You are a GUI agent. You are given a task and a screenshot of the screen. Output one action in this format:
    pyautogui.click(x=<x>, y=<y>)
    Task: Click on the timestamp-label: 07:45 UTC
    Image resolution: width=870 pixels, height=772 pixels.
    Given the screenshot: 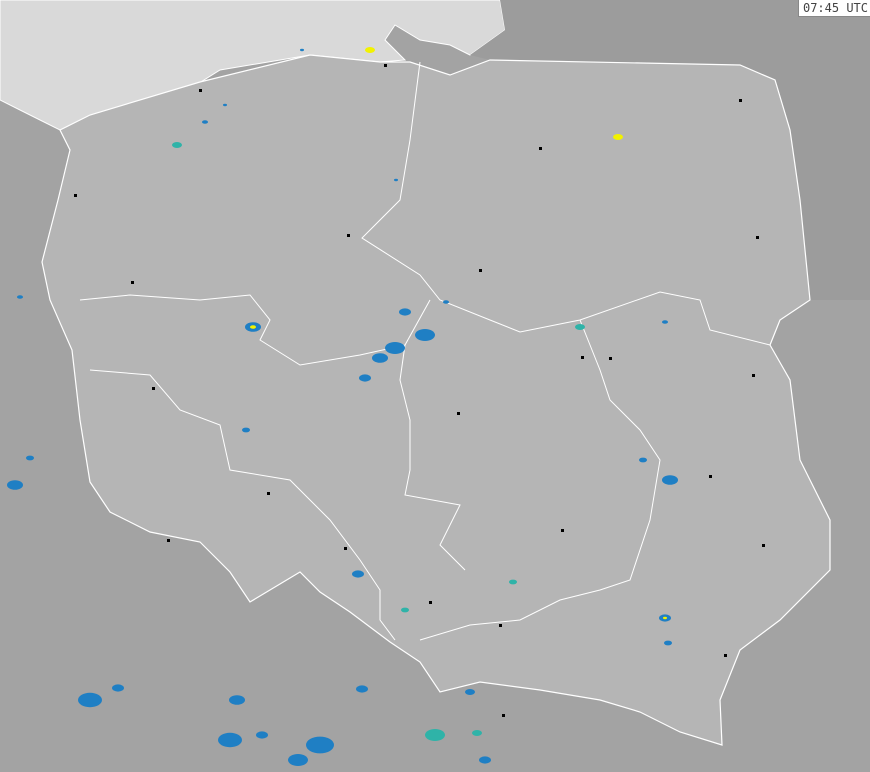 What is the action you would take?
    pyautogui.click(x=833, y=8)
    